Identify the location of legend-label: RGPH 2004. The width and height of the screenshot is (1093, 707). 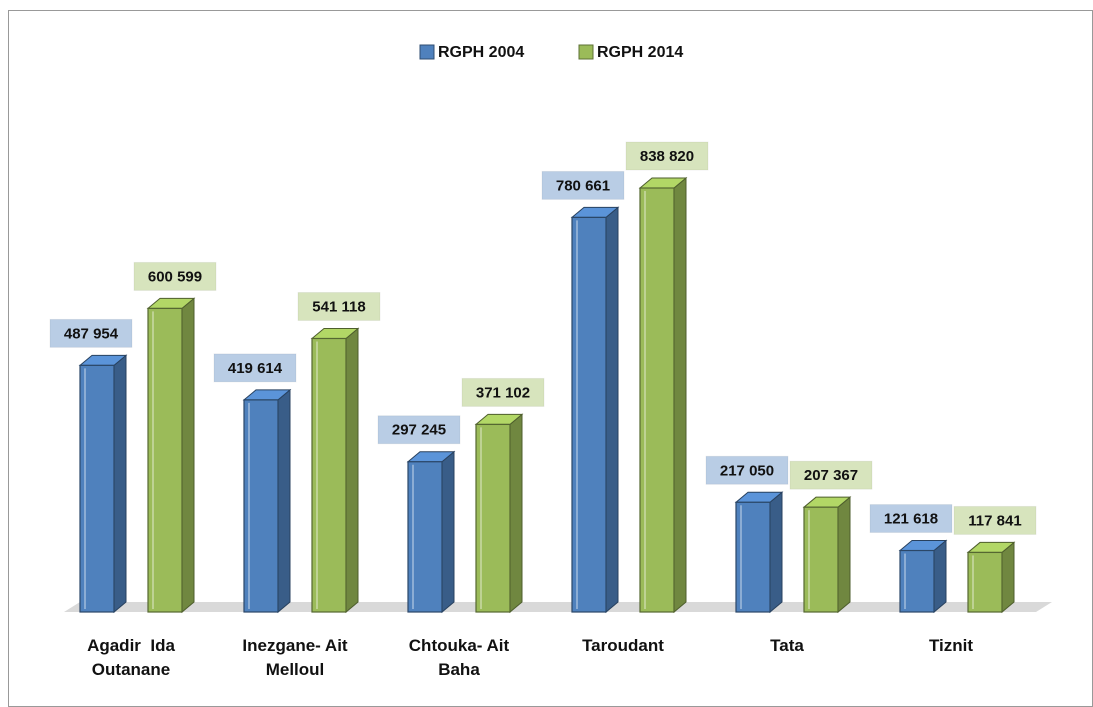
(481, 52).